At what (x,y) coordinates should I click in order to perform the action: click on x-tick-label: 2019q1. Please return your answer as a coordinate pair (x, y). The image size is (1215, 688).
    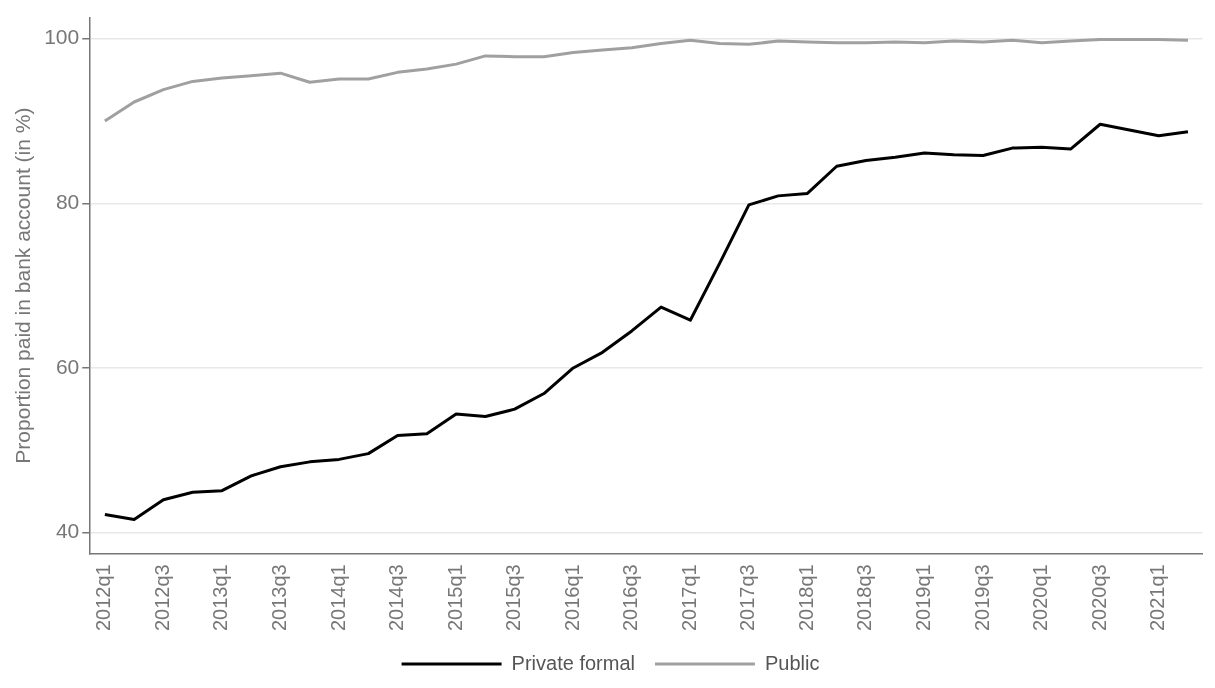
    Looking at the image, I should click on (923, 598).